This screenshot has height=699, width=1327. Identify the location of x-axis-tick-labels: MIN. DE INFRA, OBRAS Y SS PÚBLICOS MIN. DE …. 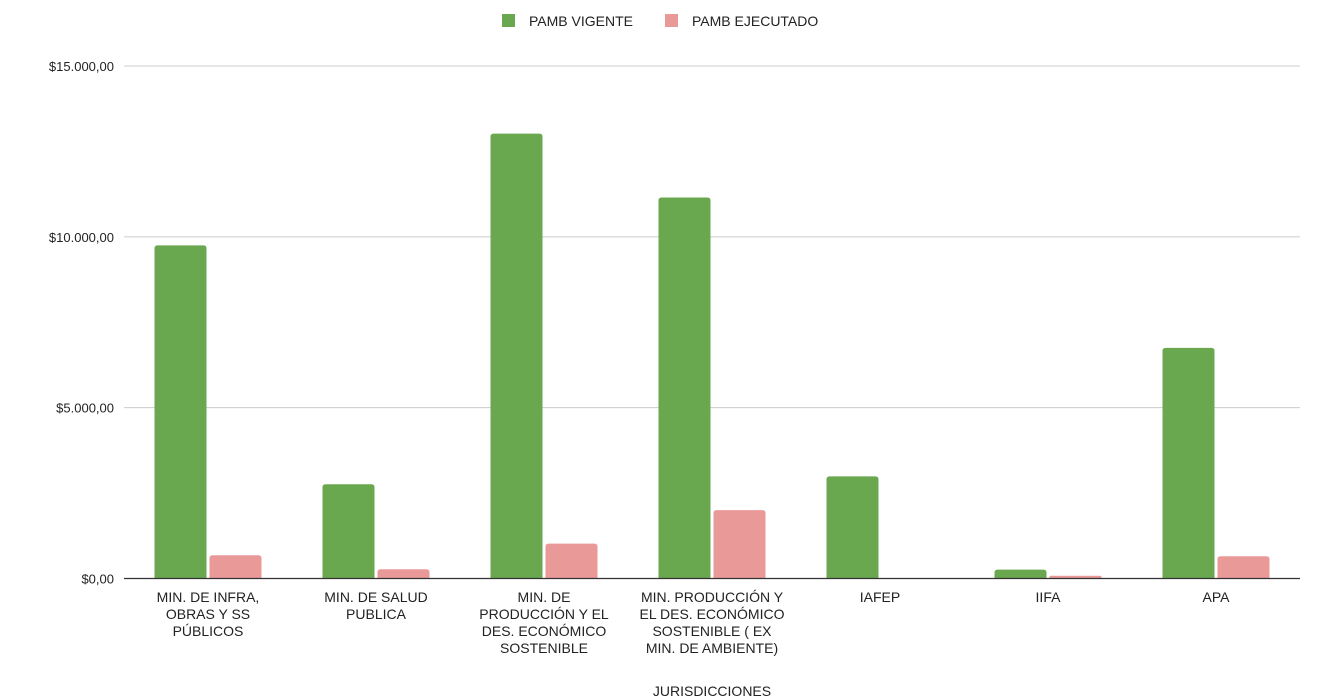
(693, 622).